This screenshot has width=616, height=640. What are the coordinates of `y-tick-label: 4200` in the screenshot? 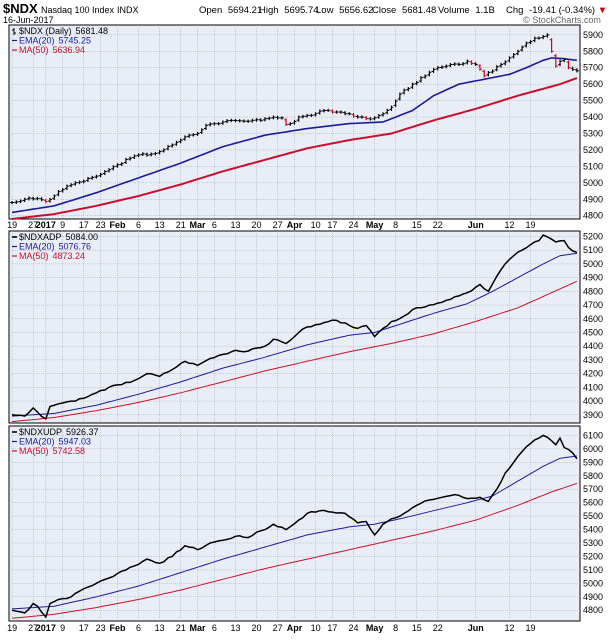 It's located at (593, 374).